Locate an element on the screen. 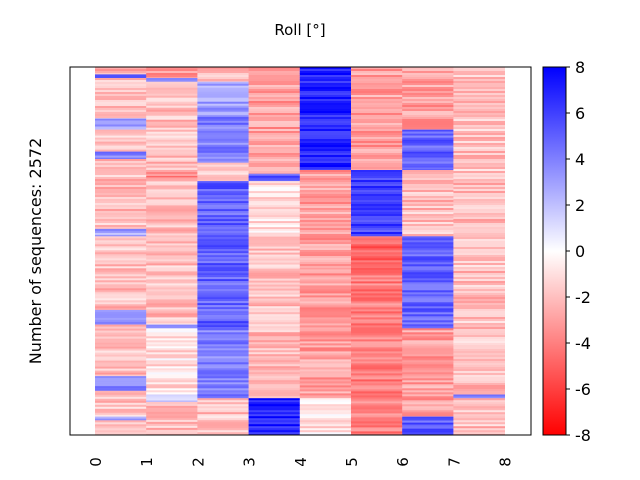 This screenshot has height=480, width=640. x-tick-label: 6 is located at coordinates (403, 462).